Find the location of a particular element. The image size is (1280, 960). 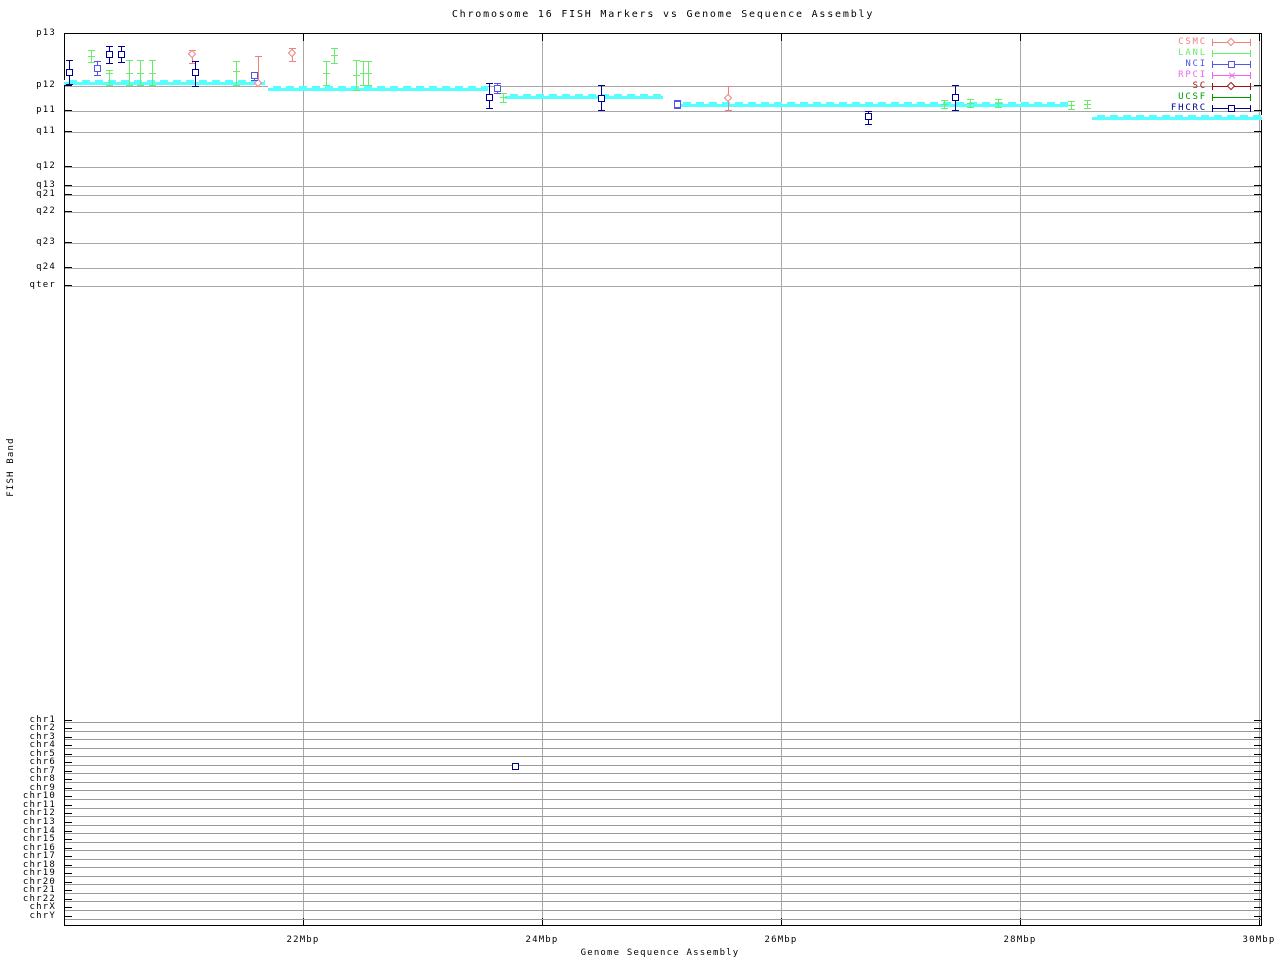

chromosome-label: chr15 is located at coordinates (39, 839).